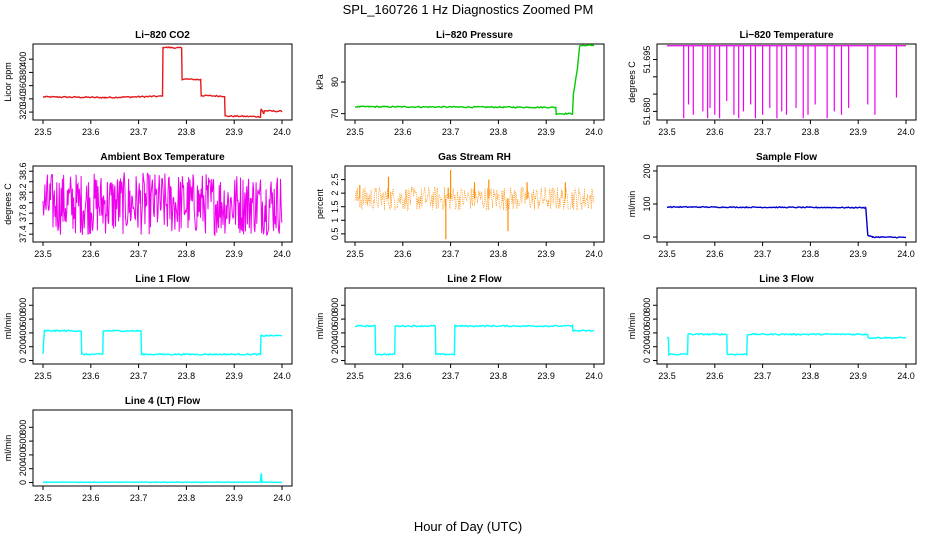 This screenshot has width=936, height=540. Describe the element at coordinates (320, 203) in the screenshot. I see `y-axis-label: percent` at that location.